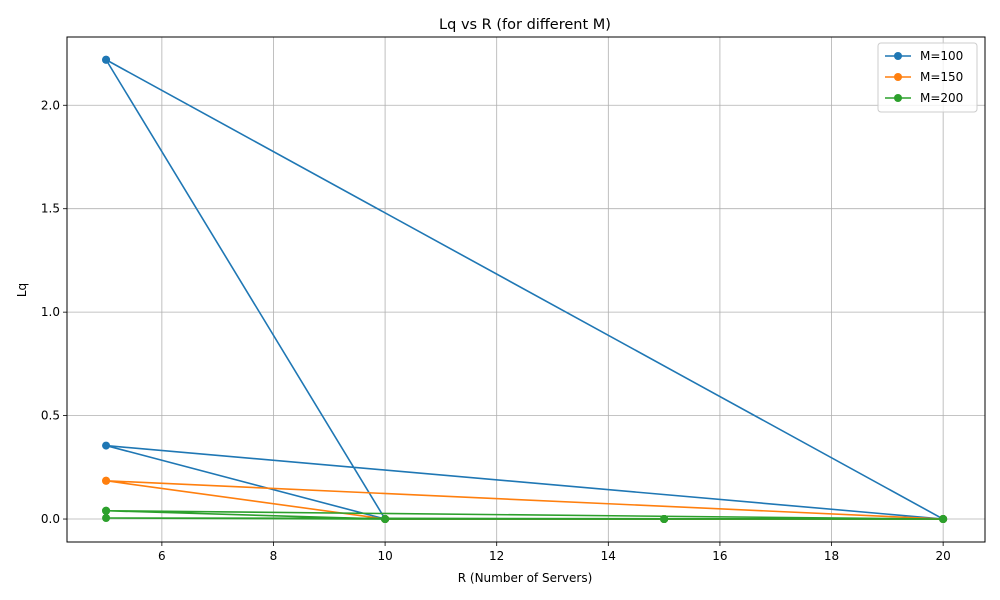 This screenshot has height=600, width=1000. I want to click on series-line, so click(524, 514).